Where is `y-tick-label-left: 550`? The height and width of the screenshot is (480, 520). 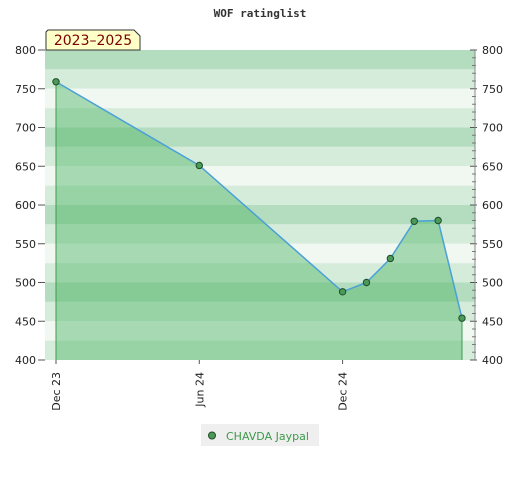
y-tick-label-left: 550 is located at coordinates (25, 244).